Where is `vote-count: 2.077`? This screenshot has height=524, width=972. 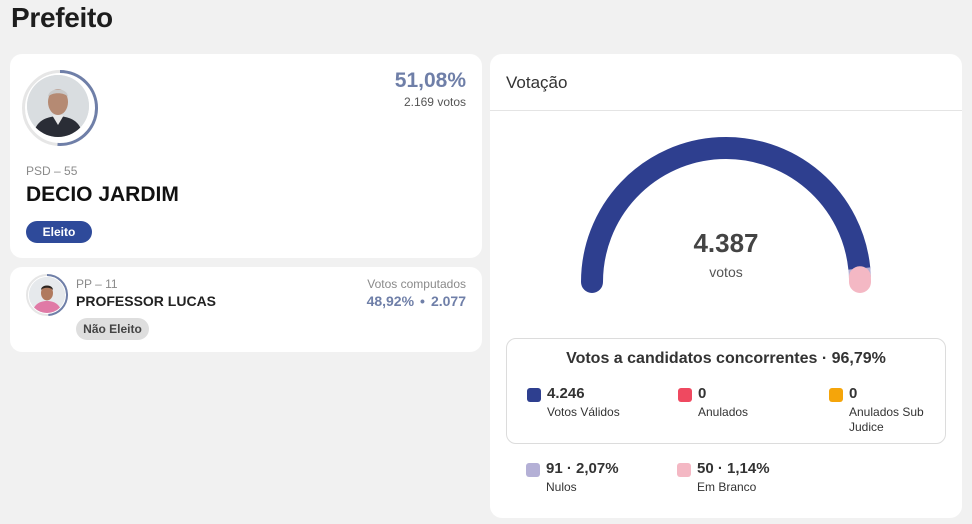
vote-count: 2.077 is located at coordinates (448, 301).